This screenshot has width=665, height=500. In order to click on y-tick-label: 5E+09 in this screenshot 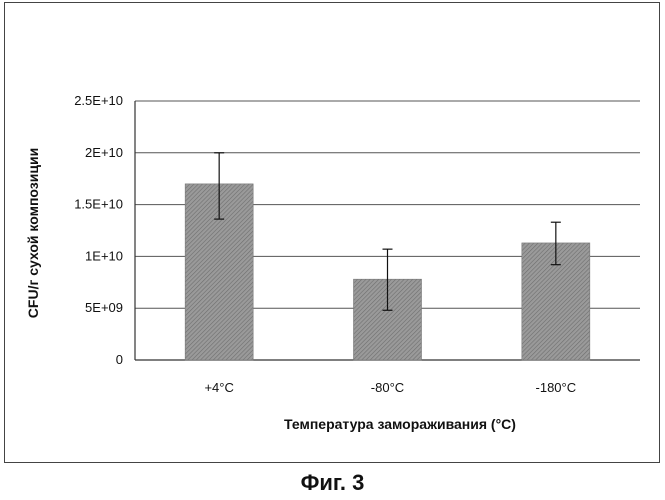, I will do `click(104, 307)`.